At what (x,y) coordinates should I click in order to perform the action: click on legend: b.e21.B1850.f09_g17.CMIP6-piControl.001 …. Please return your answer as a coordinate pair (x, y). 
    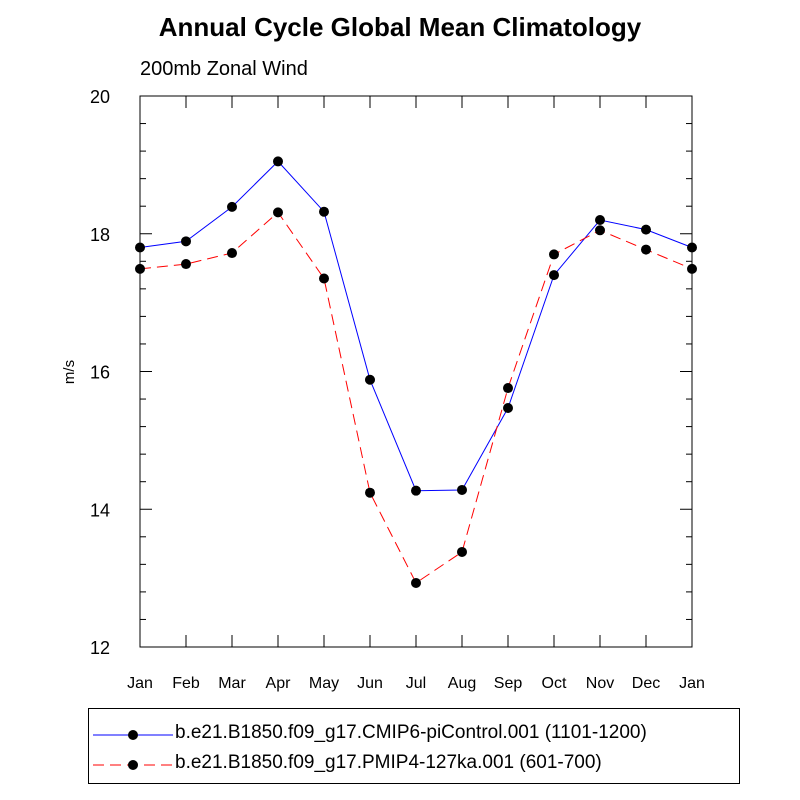
    Looking at the image, I should click on (414, 746).